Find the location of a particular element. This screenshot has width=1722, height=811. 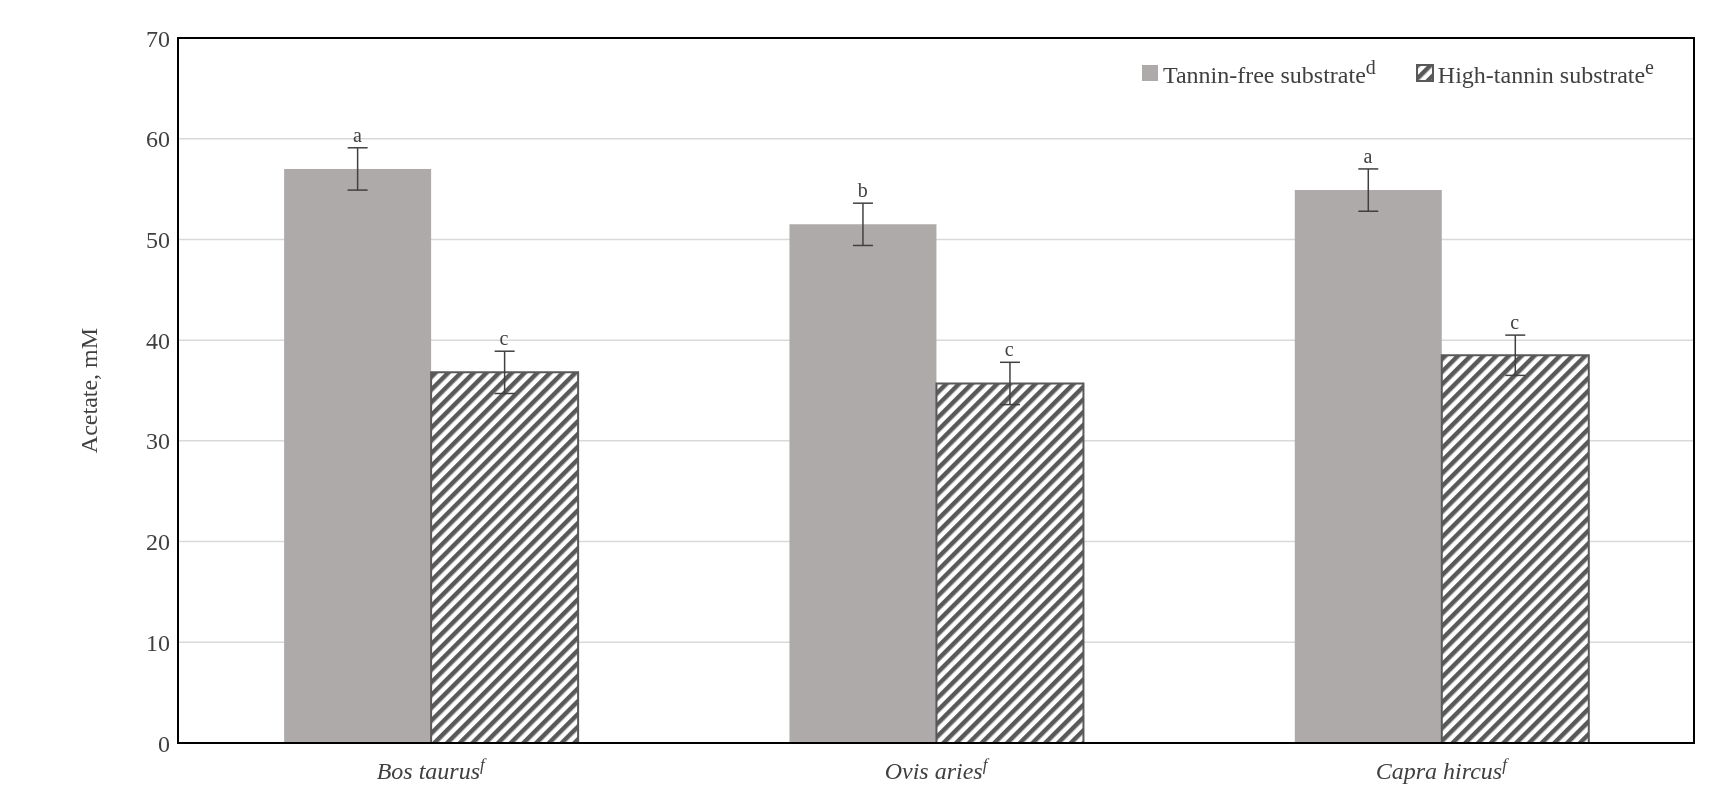

x-tick-label: Bos taurus$^{f}$ is located at coordinates (432, 769).